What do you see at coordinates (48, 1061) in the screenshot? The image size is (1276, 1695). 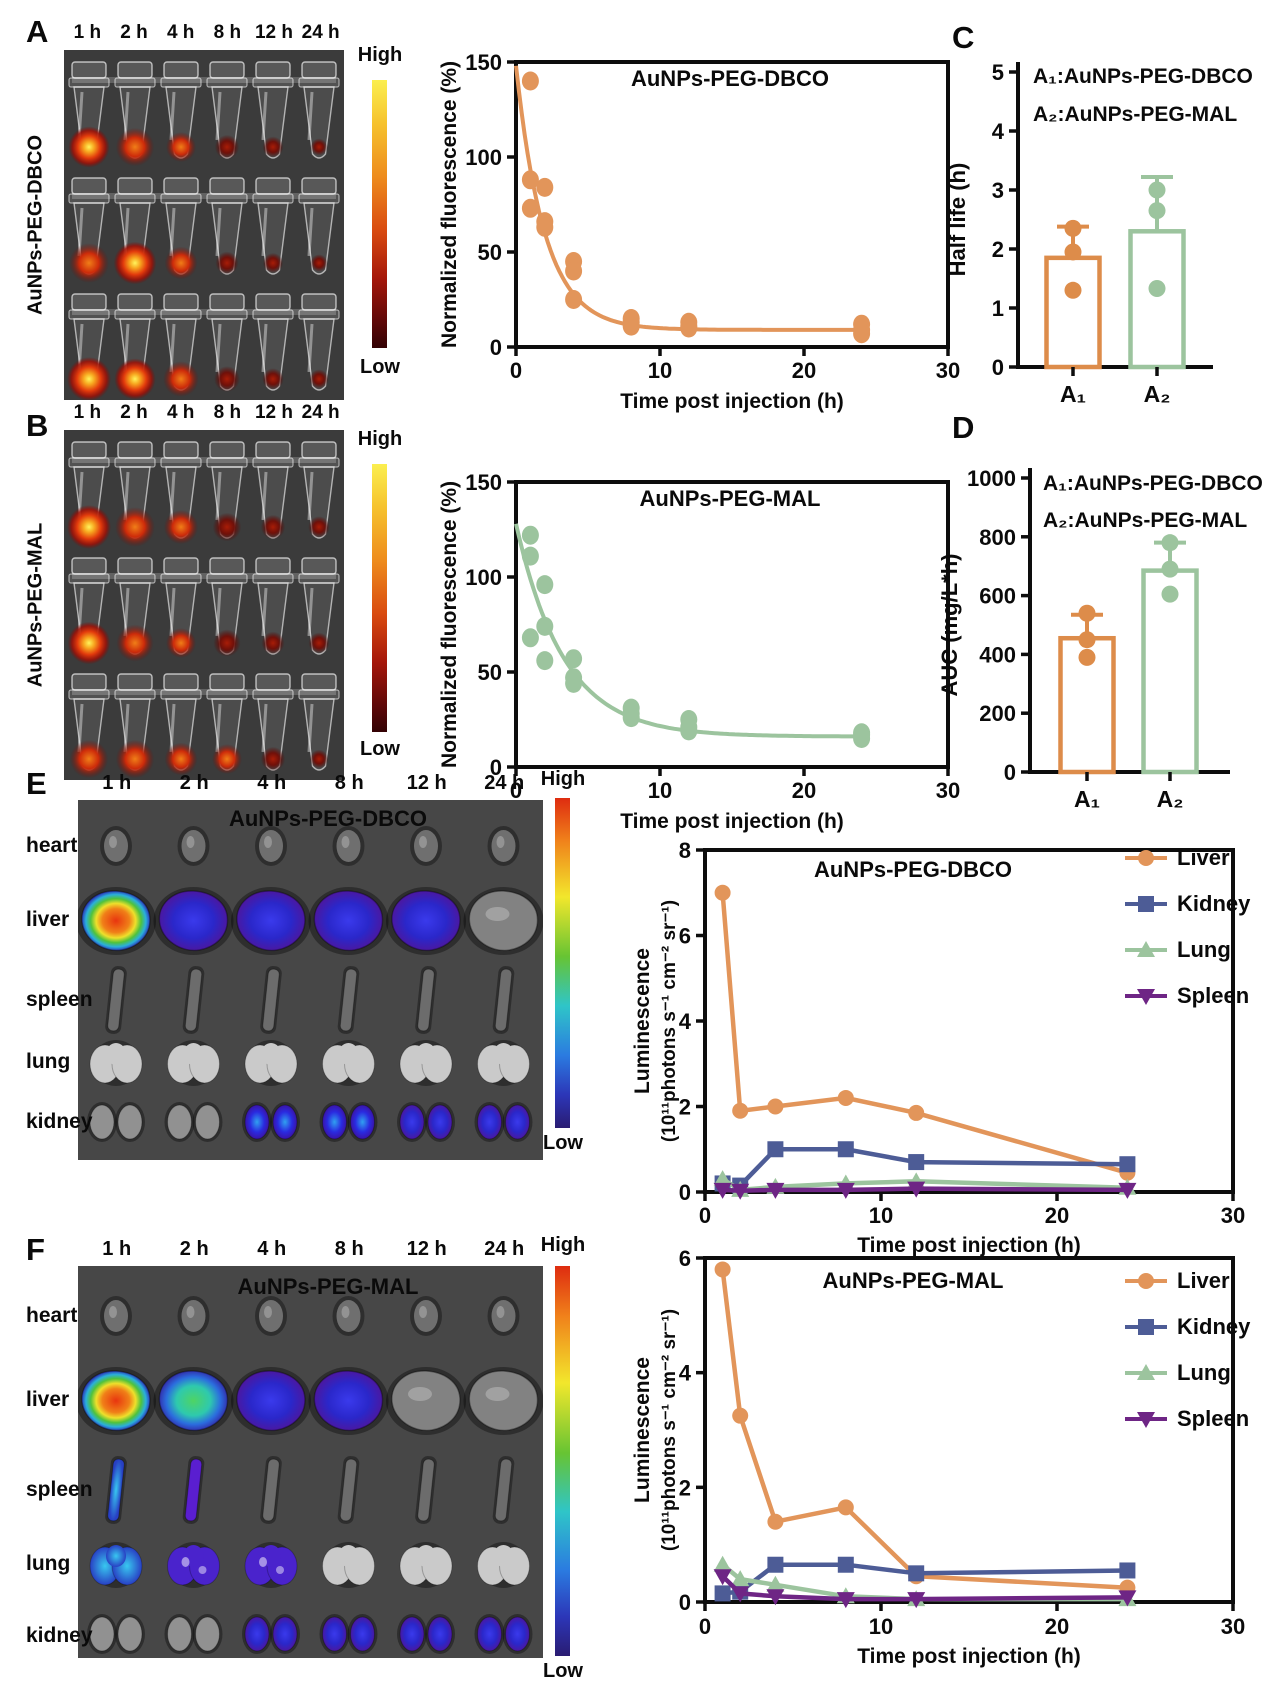 I see `organ-label-lung: lung` at bounding box center [48, 1061].